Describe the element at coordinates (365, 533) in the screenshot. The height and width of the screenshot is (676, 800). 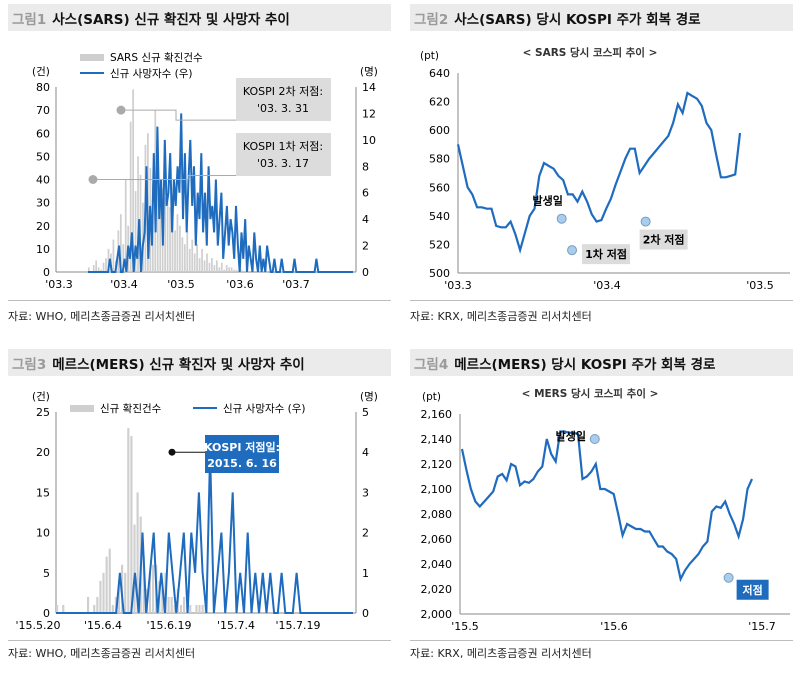
I see `y-right-tick-label: 2` at that location.